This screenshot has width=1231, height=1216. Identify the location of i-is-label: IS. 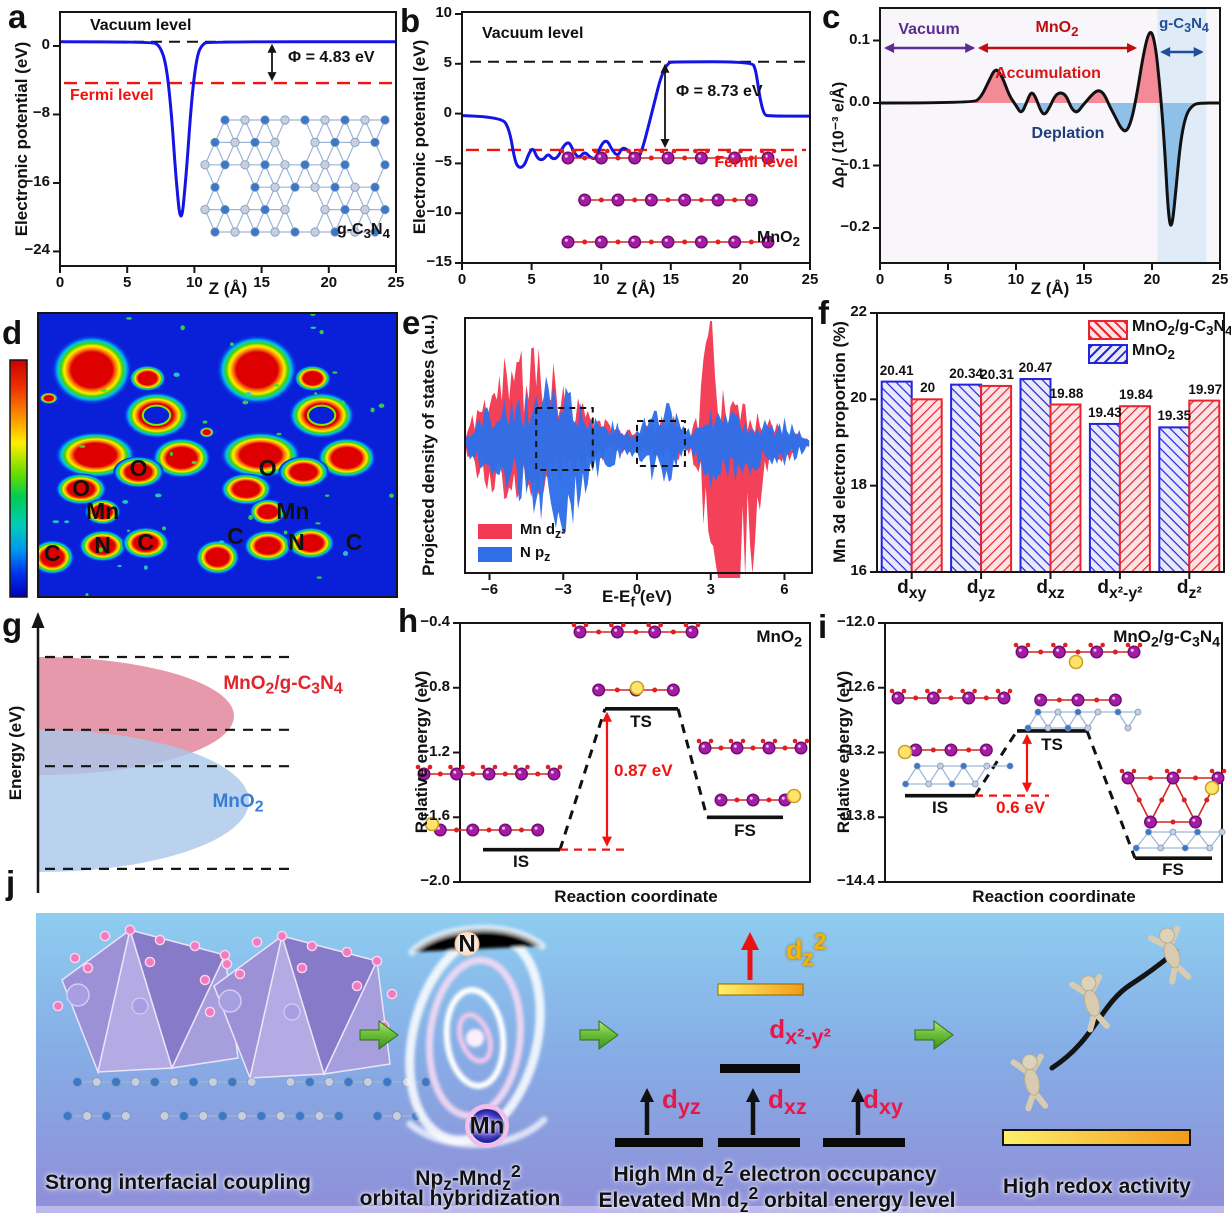
(940, 807).